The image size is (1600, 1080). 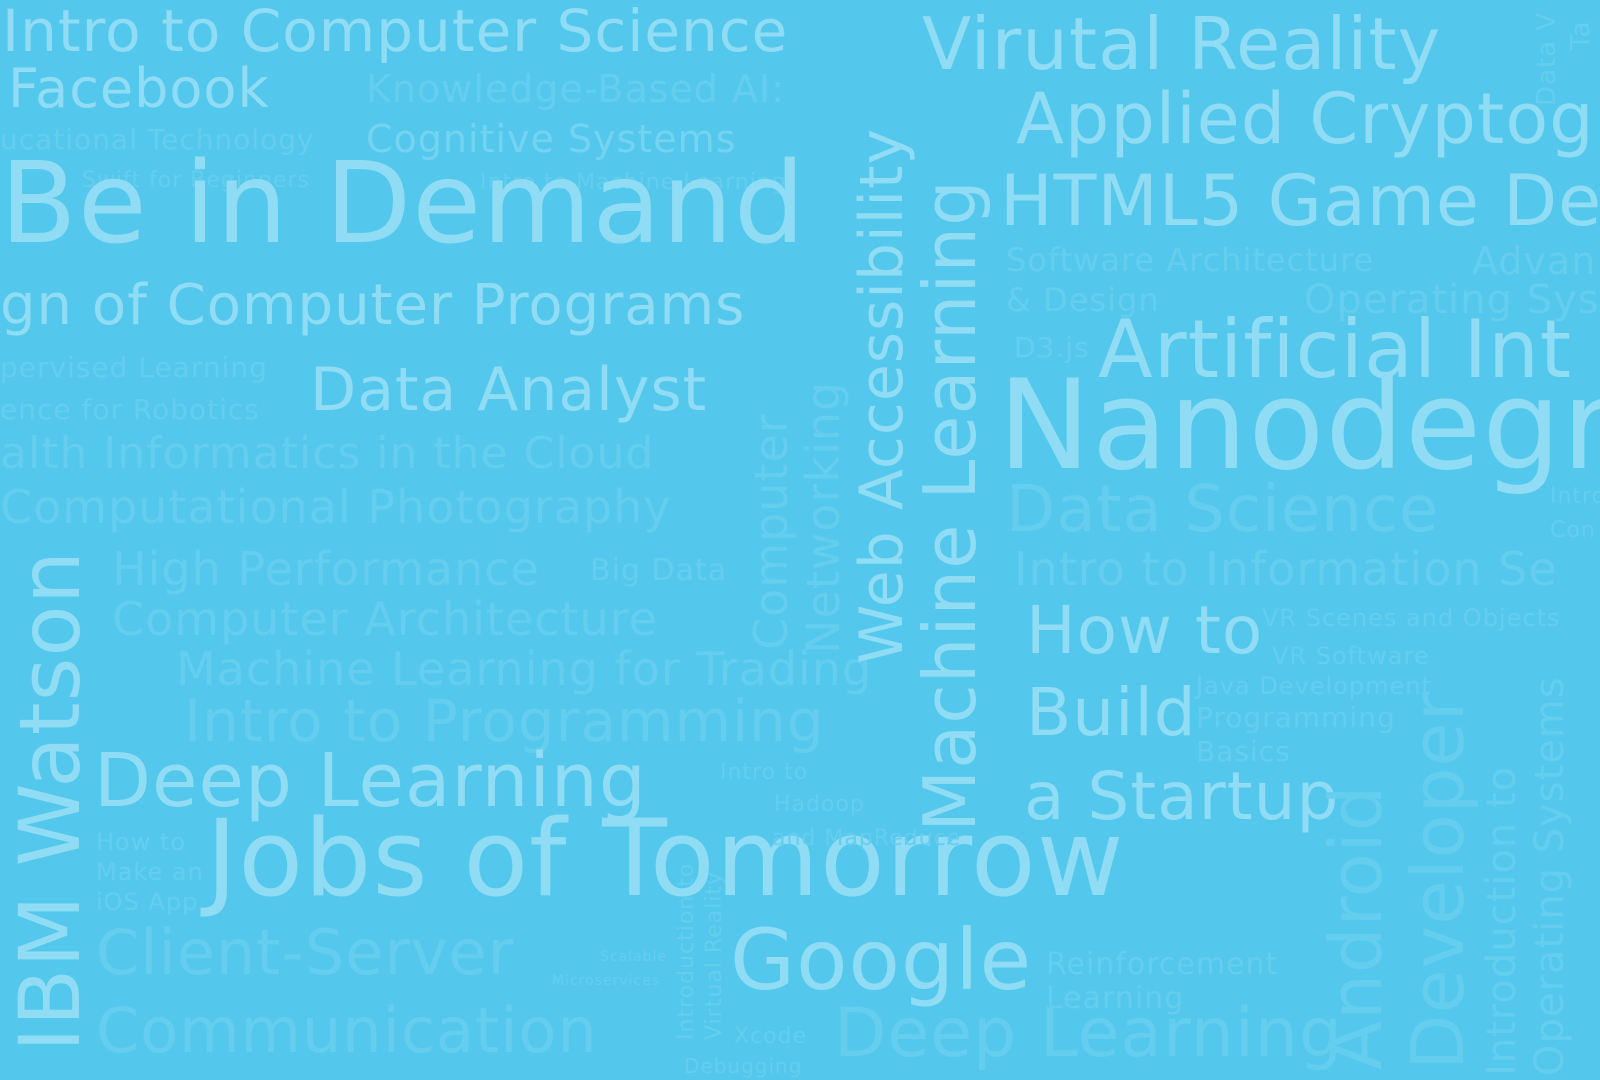 I want to click on word-basics: Basics, so click(x=1243, y=751).